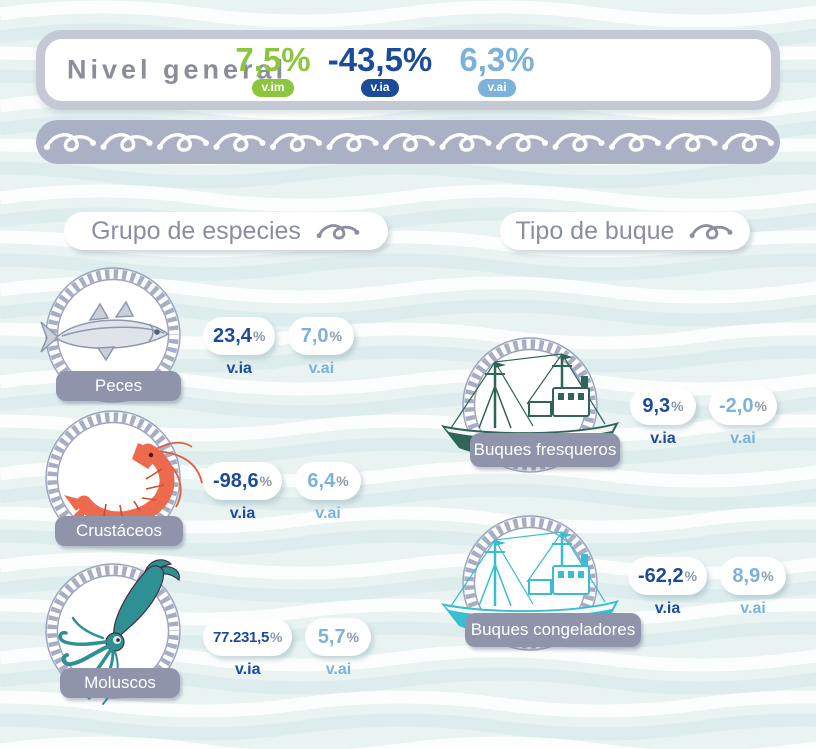 This screenshot has height=749, width=816. Describe the element at coordinates (120, 683) in the screenshot. I see `item-label-moluscos: Moluscos` at that location.